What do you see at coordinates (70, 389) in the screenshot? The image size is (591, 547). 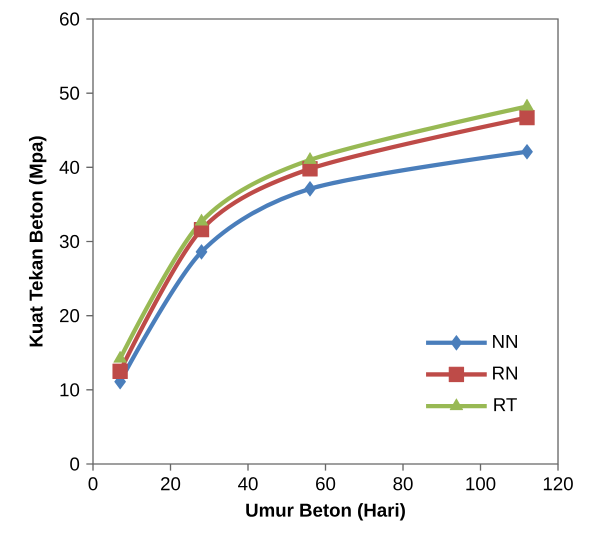 I see `y-tick-label: 10` at bounding box center [70, 389].